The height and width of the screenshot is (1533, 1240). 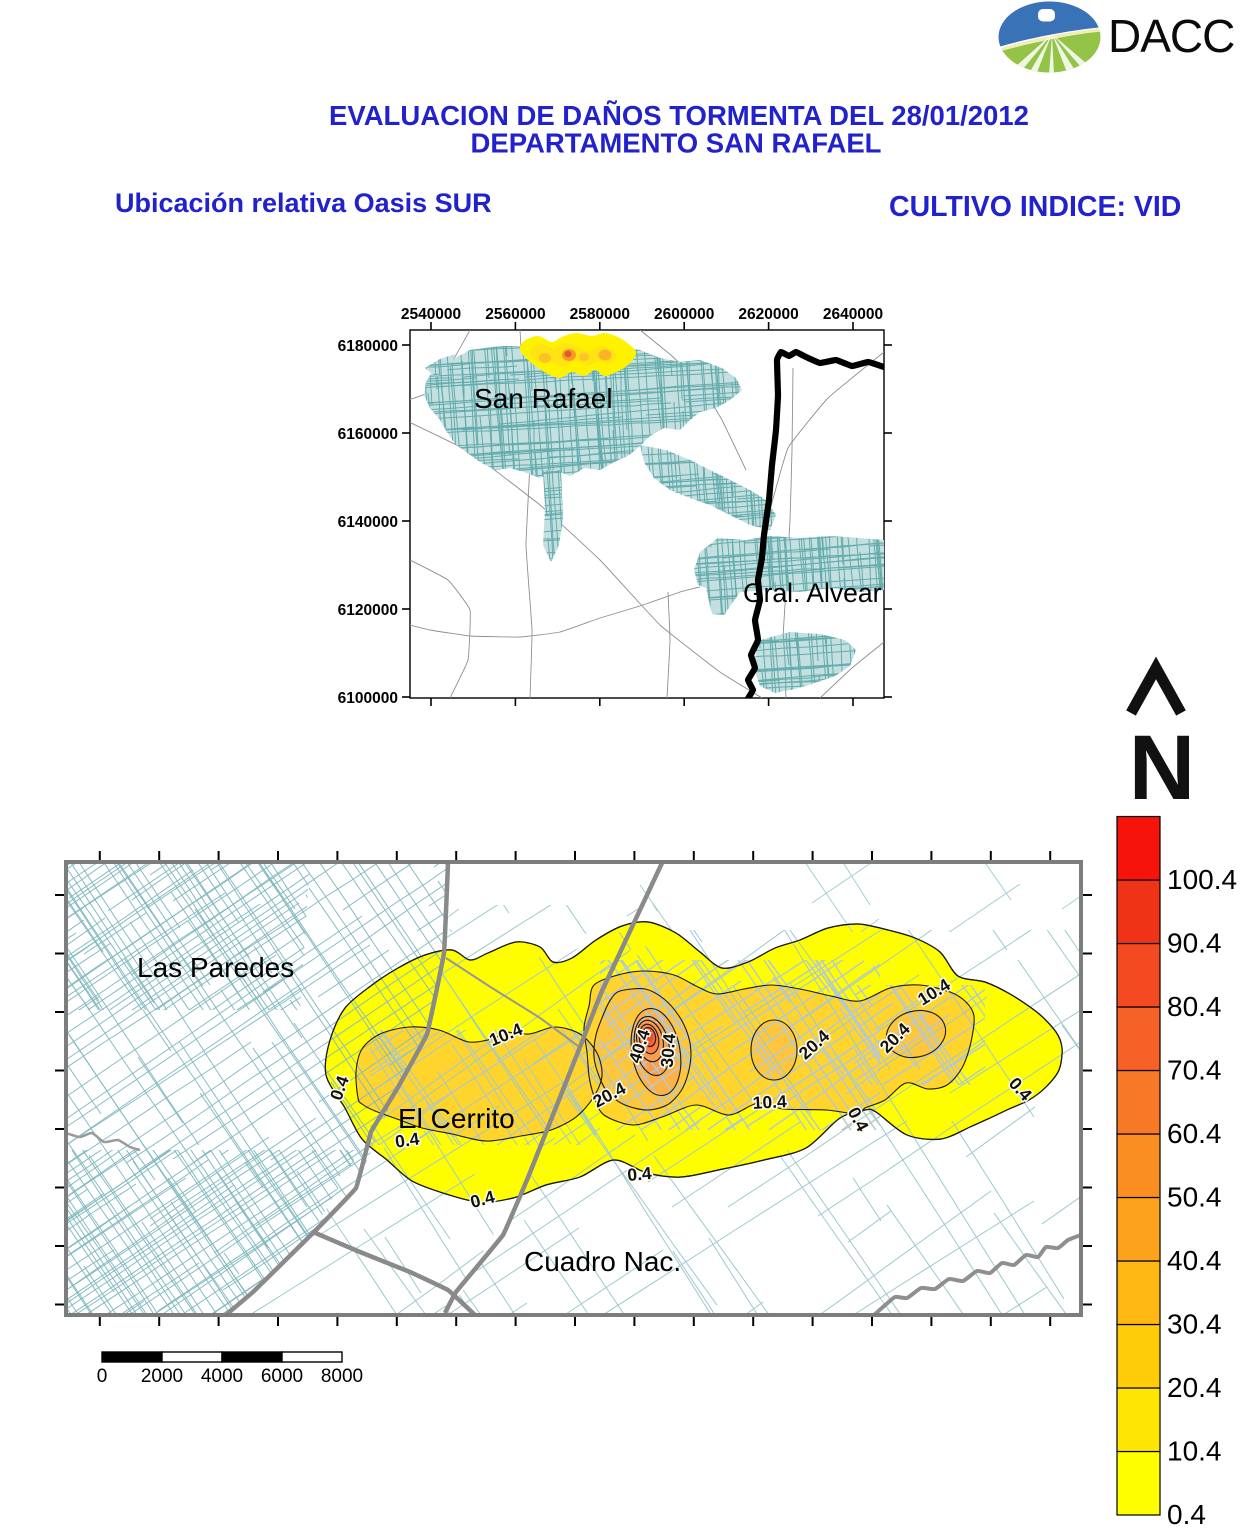 I want to click on svg-text: 2620000, so click(x=768, y=314).